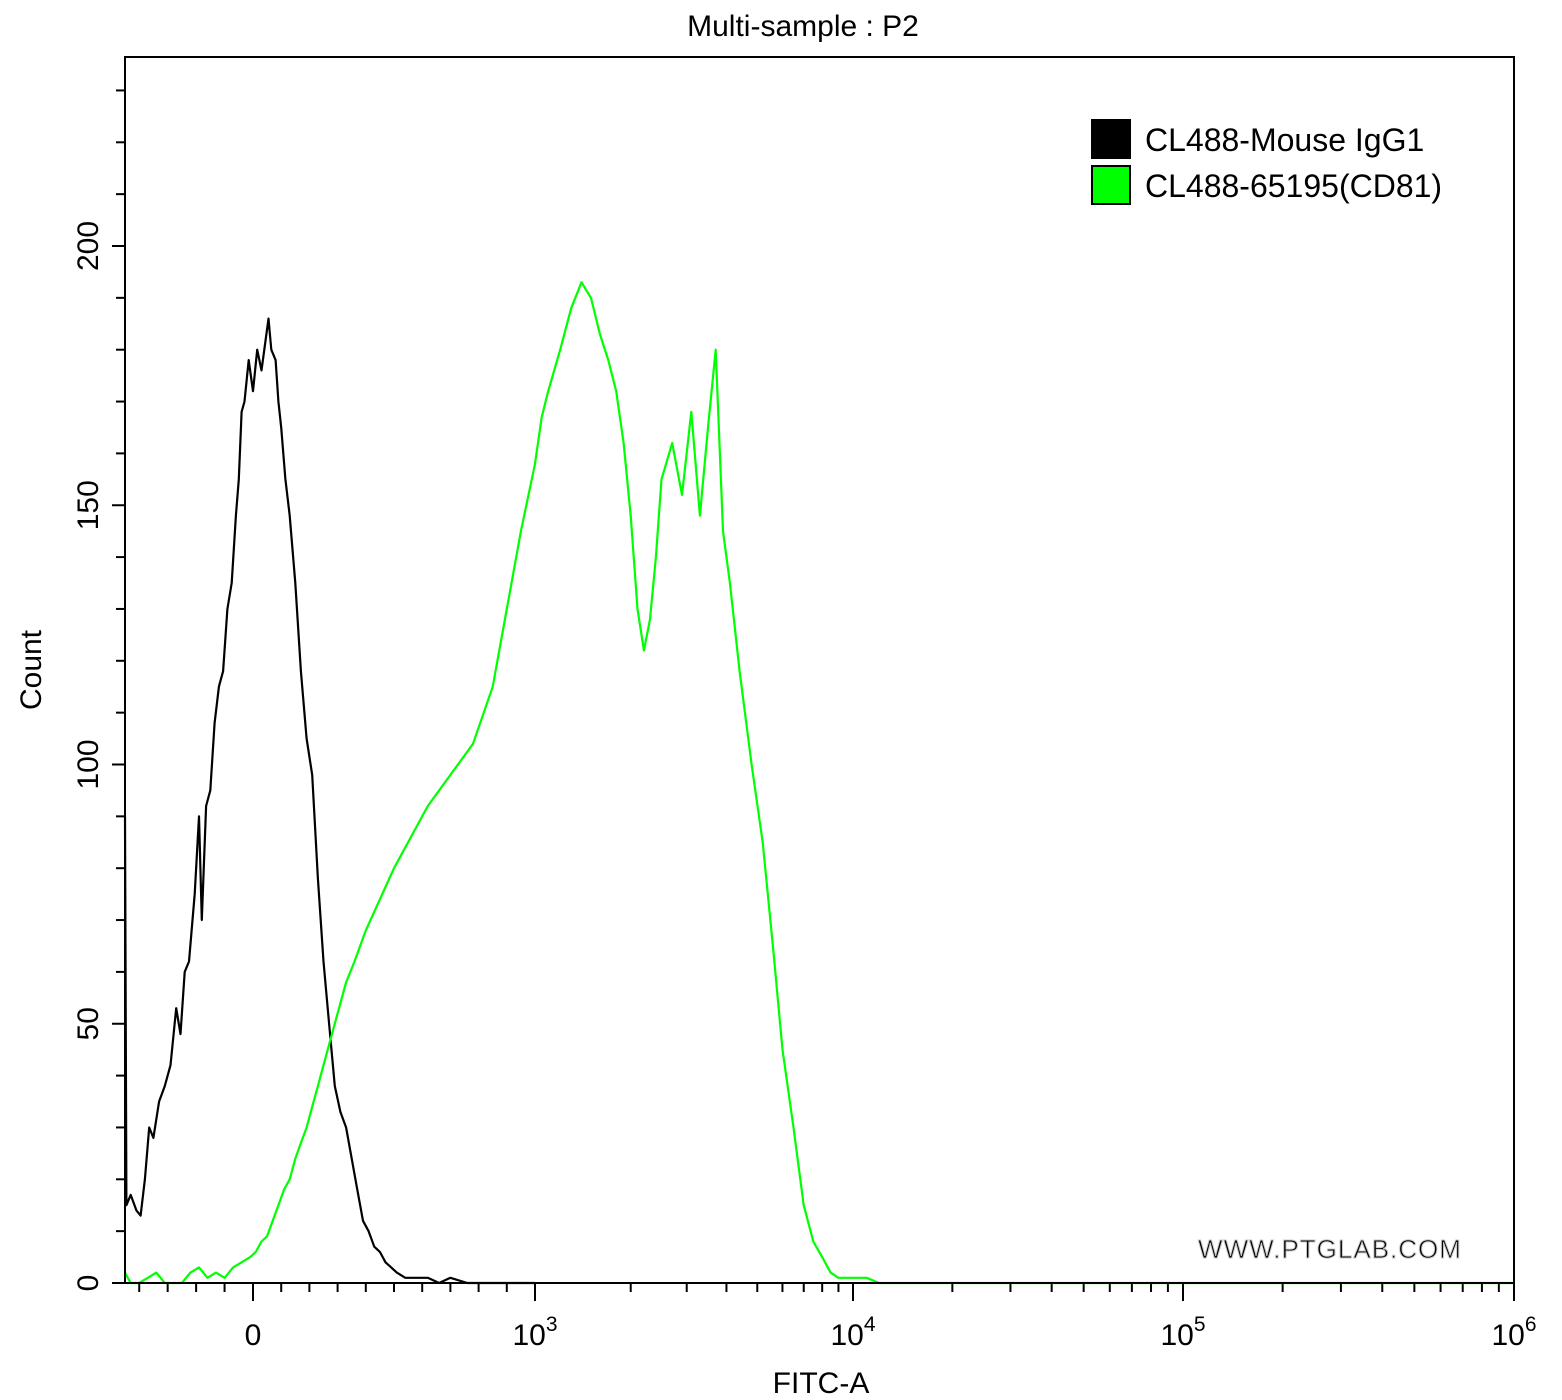 The width and height of the screenshot is (1562, 1400). I want to click on chart-legend: CL488-Mouse IgG1 CL488-65195(CD81), so click(1266, 162).